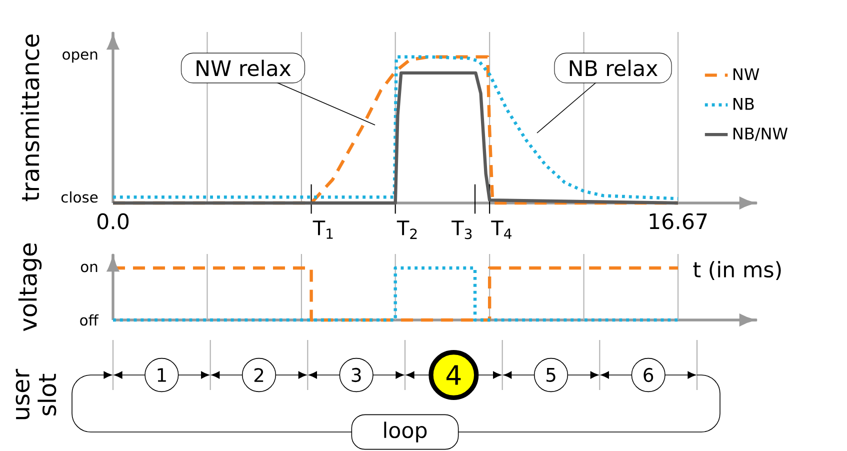 This screenshot has height=451, width=847. I want to click on text: off, so click(89, 320).